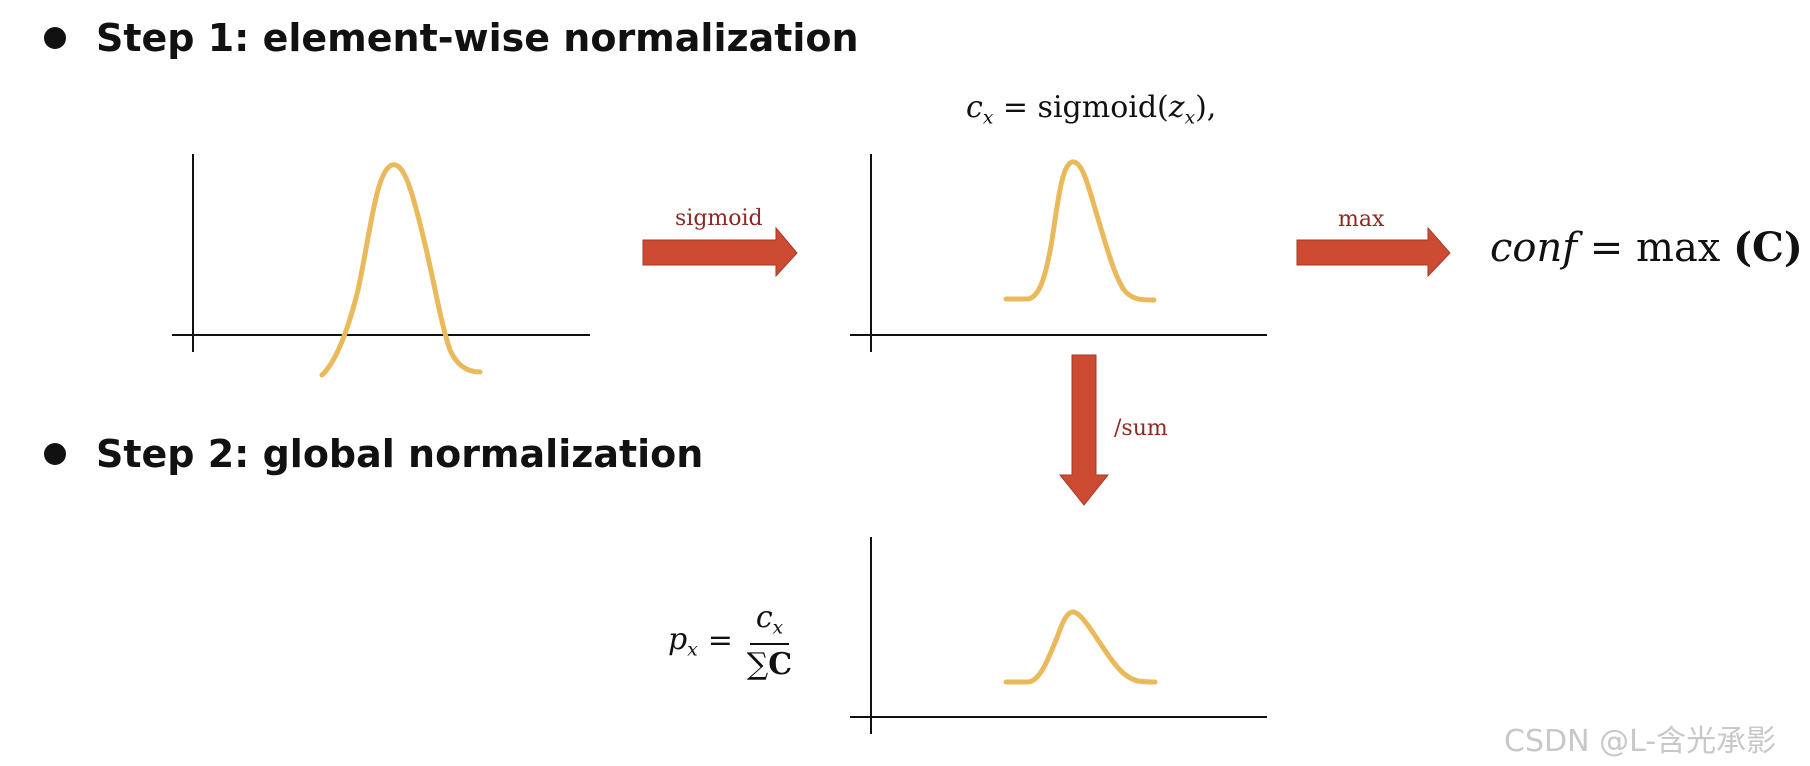 This screenshot has width=1810, height=766. What do you see at coordinates (1015, 107) in the screenshot?
I see `formula-cx-eq: =` at bounding box center [1015, 107].